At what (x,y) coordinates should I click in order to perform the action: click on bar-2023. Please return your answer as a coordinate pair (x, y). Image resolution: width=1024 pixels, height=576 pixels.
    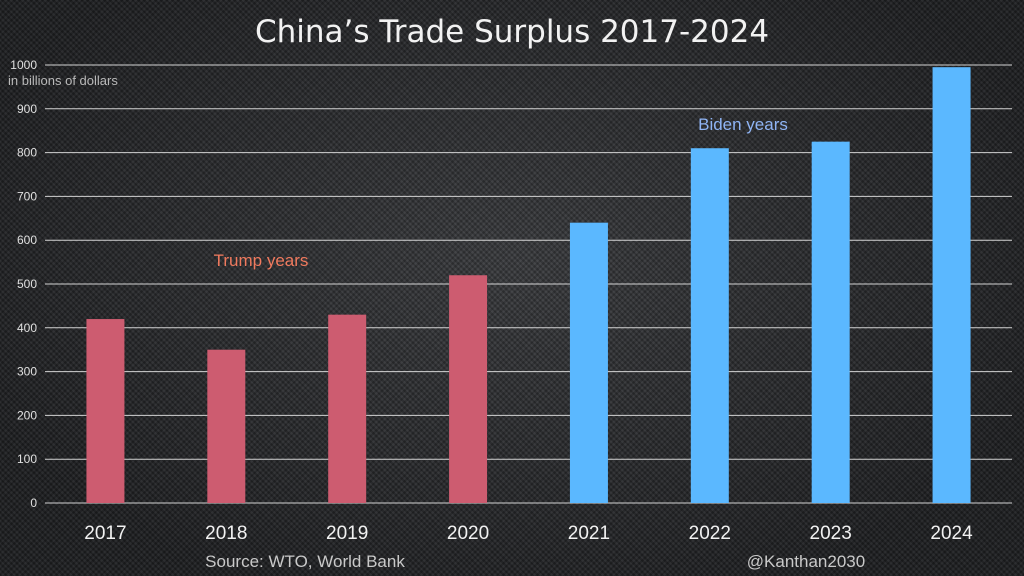
    Looking at the image, I should click on (830, 322).